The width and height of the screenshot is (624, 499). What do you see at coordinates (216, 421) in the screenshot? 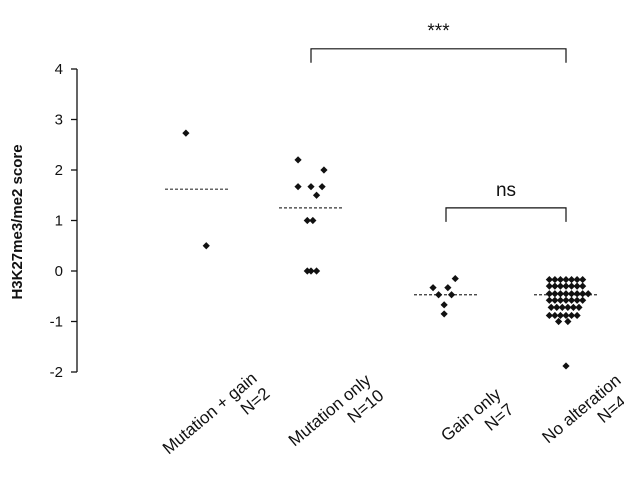
I see `category-label: Mutation + gainN=2` at bounding box center [216, 421].